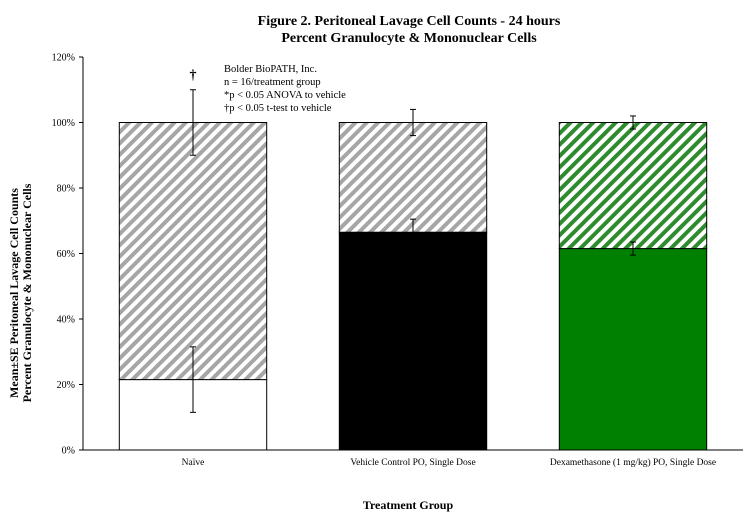 Image resolution: width=751 pixels, height=515 pixels. What do you see at coordinates (409, 38) in the screenshot?
I see `chart-title-line-2: Percent Granulocyte & Mononuclear Cells` at bounding box center [409, 38].